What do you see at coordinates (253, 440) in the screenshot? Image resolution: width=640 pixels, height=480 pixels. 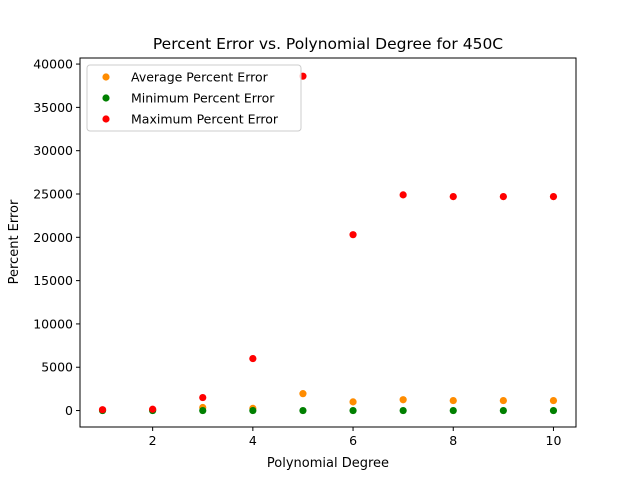 I see `x-tick-label: 4` at bounding box center [253, 440].